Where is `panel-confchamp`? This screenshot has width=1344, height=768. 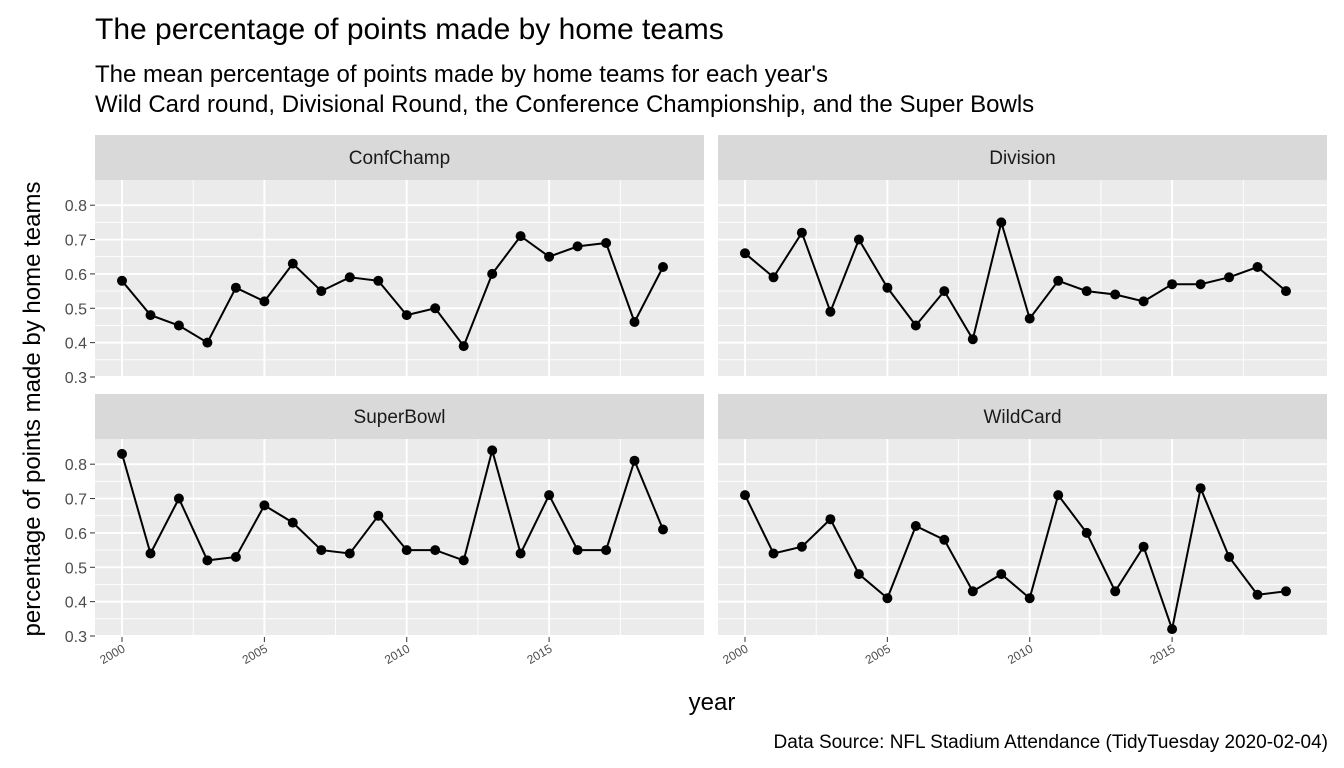
panel-confchamp is located at coordinates (399, 279).